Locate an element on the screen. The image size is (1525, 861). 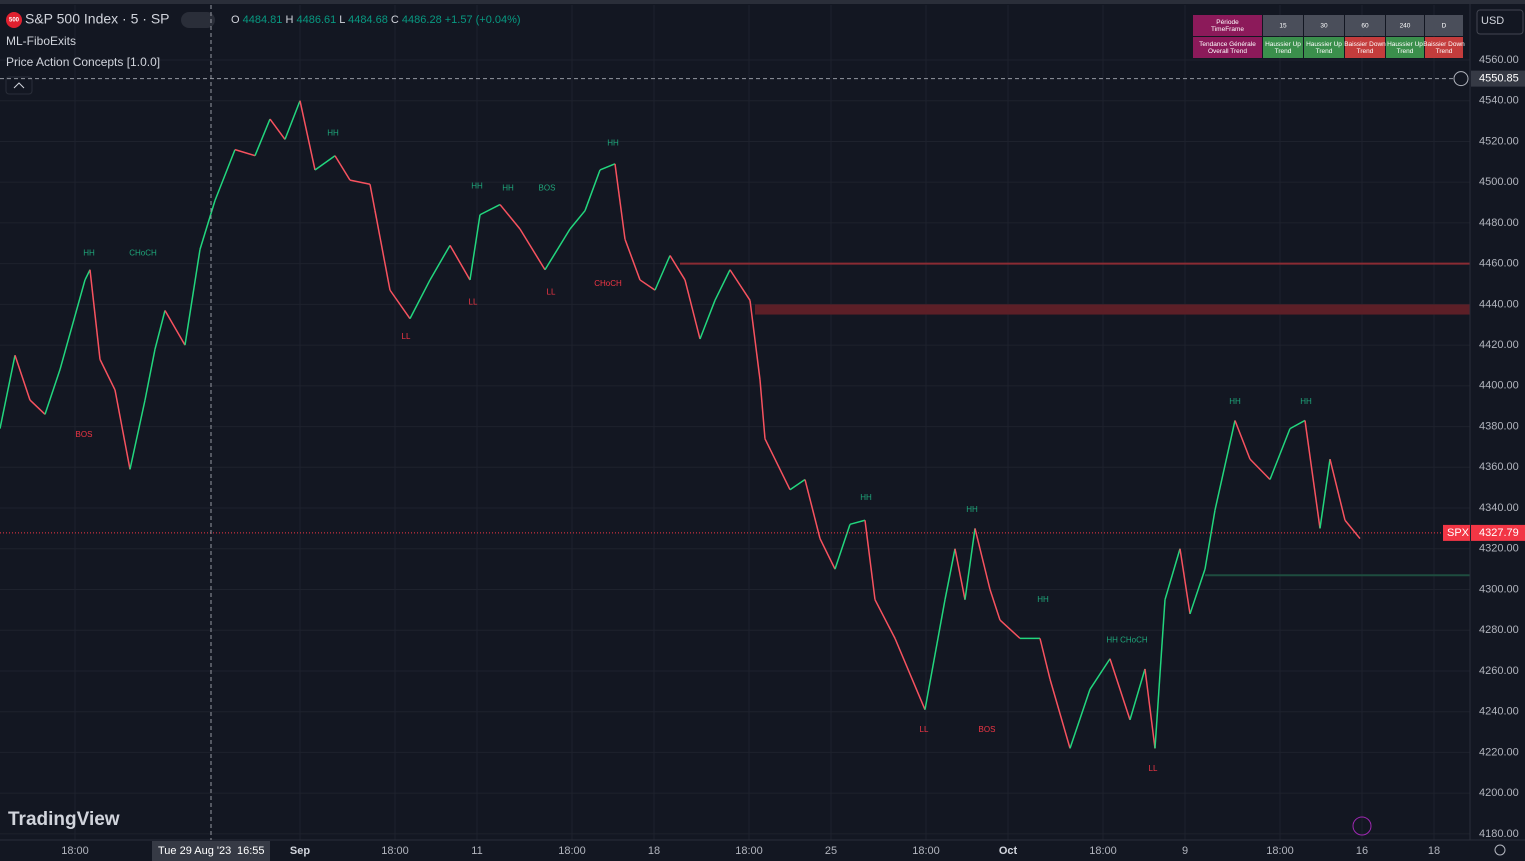
indicator-name: ML-FiboExits is located at coordinates (41, 41).